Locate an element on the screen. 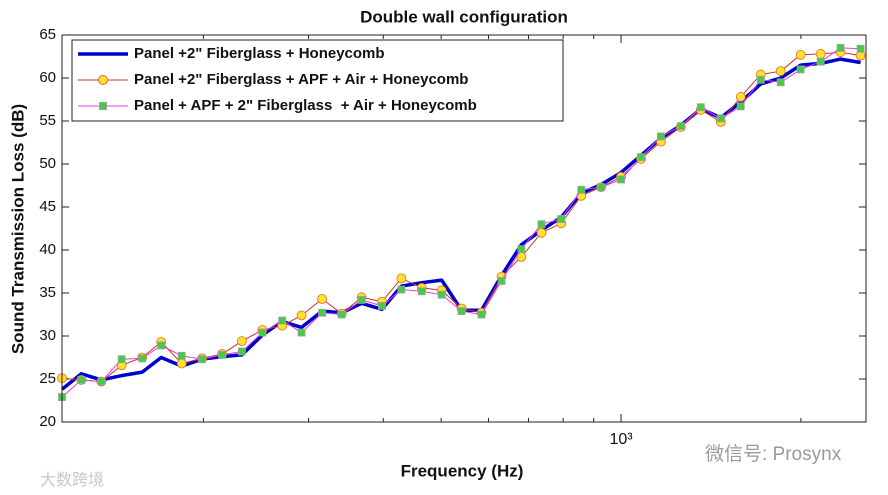 The image size is (888, 495). y-tick-label: 40 is located at coordinates (47, 249).